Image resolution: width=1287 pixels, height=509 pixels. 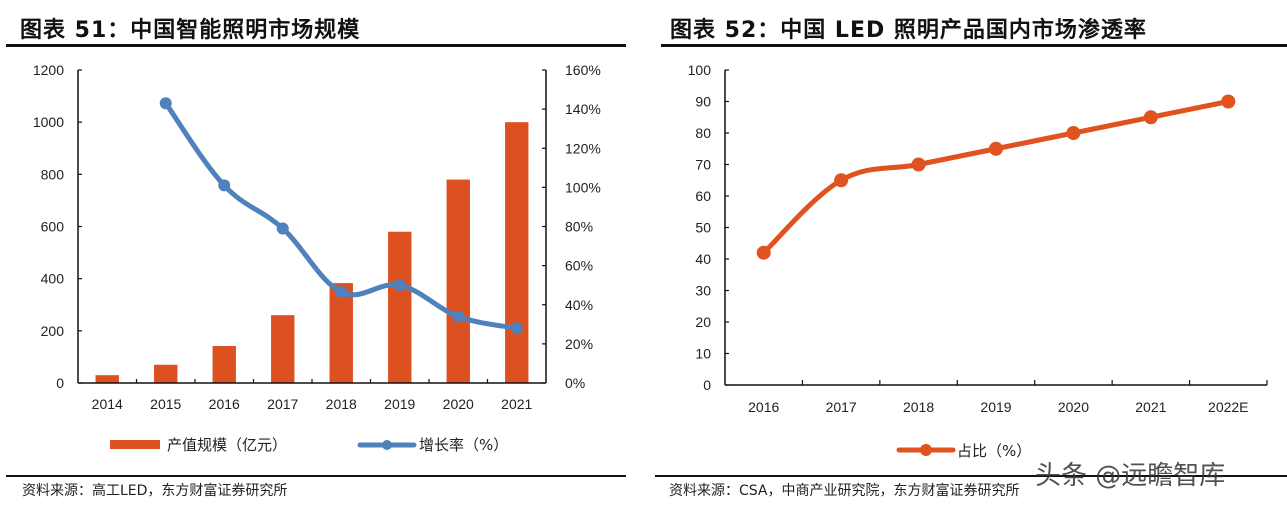 I want to click on legend-label-growth: 增长率（%）, so click(x=463, y=445).